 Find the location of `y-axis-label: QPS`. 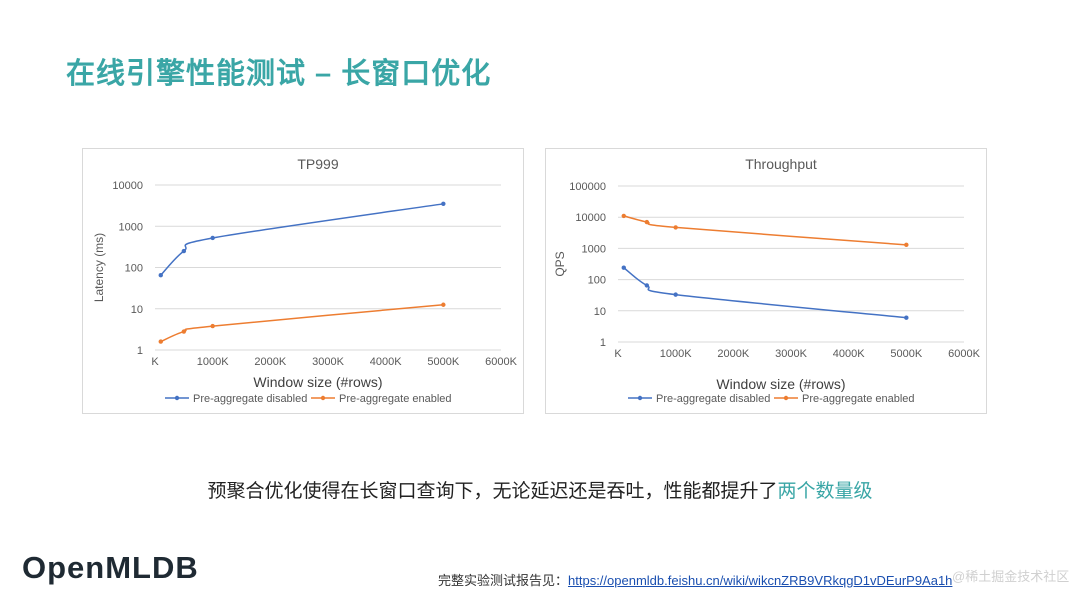

y-axis-label: QPS is located at coordinates (560, 263).